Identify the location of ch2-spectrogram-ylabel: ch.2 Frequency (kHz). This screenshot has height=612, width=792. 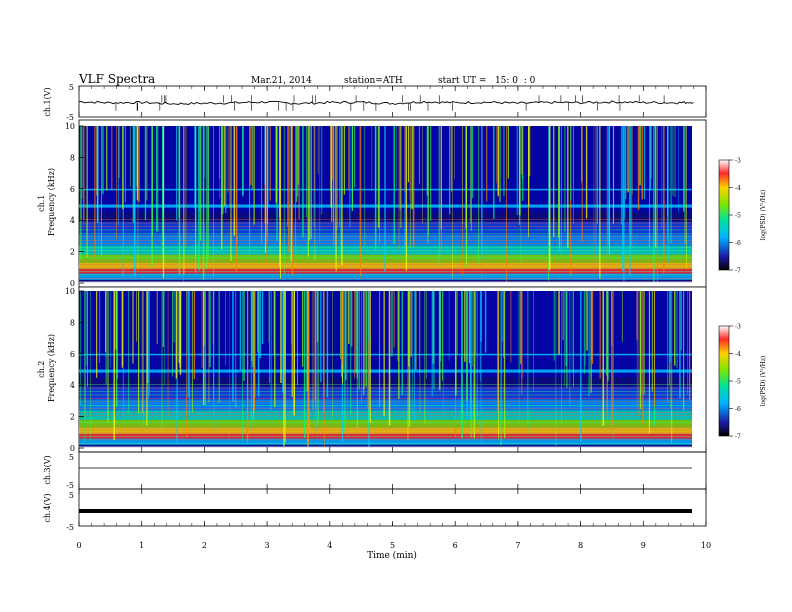
(46, 368).